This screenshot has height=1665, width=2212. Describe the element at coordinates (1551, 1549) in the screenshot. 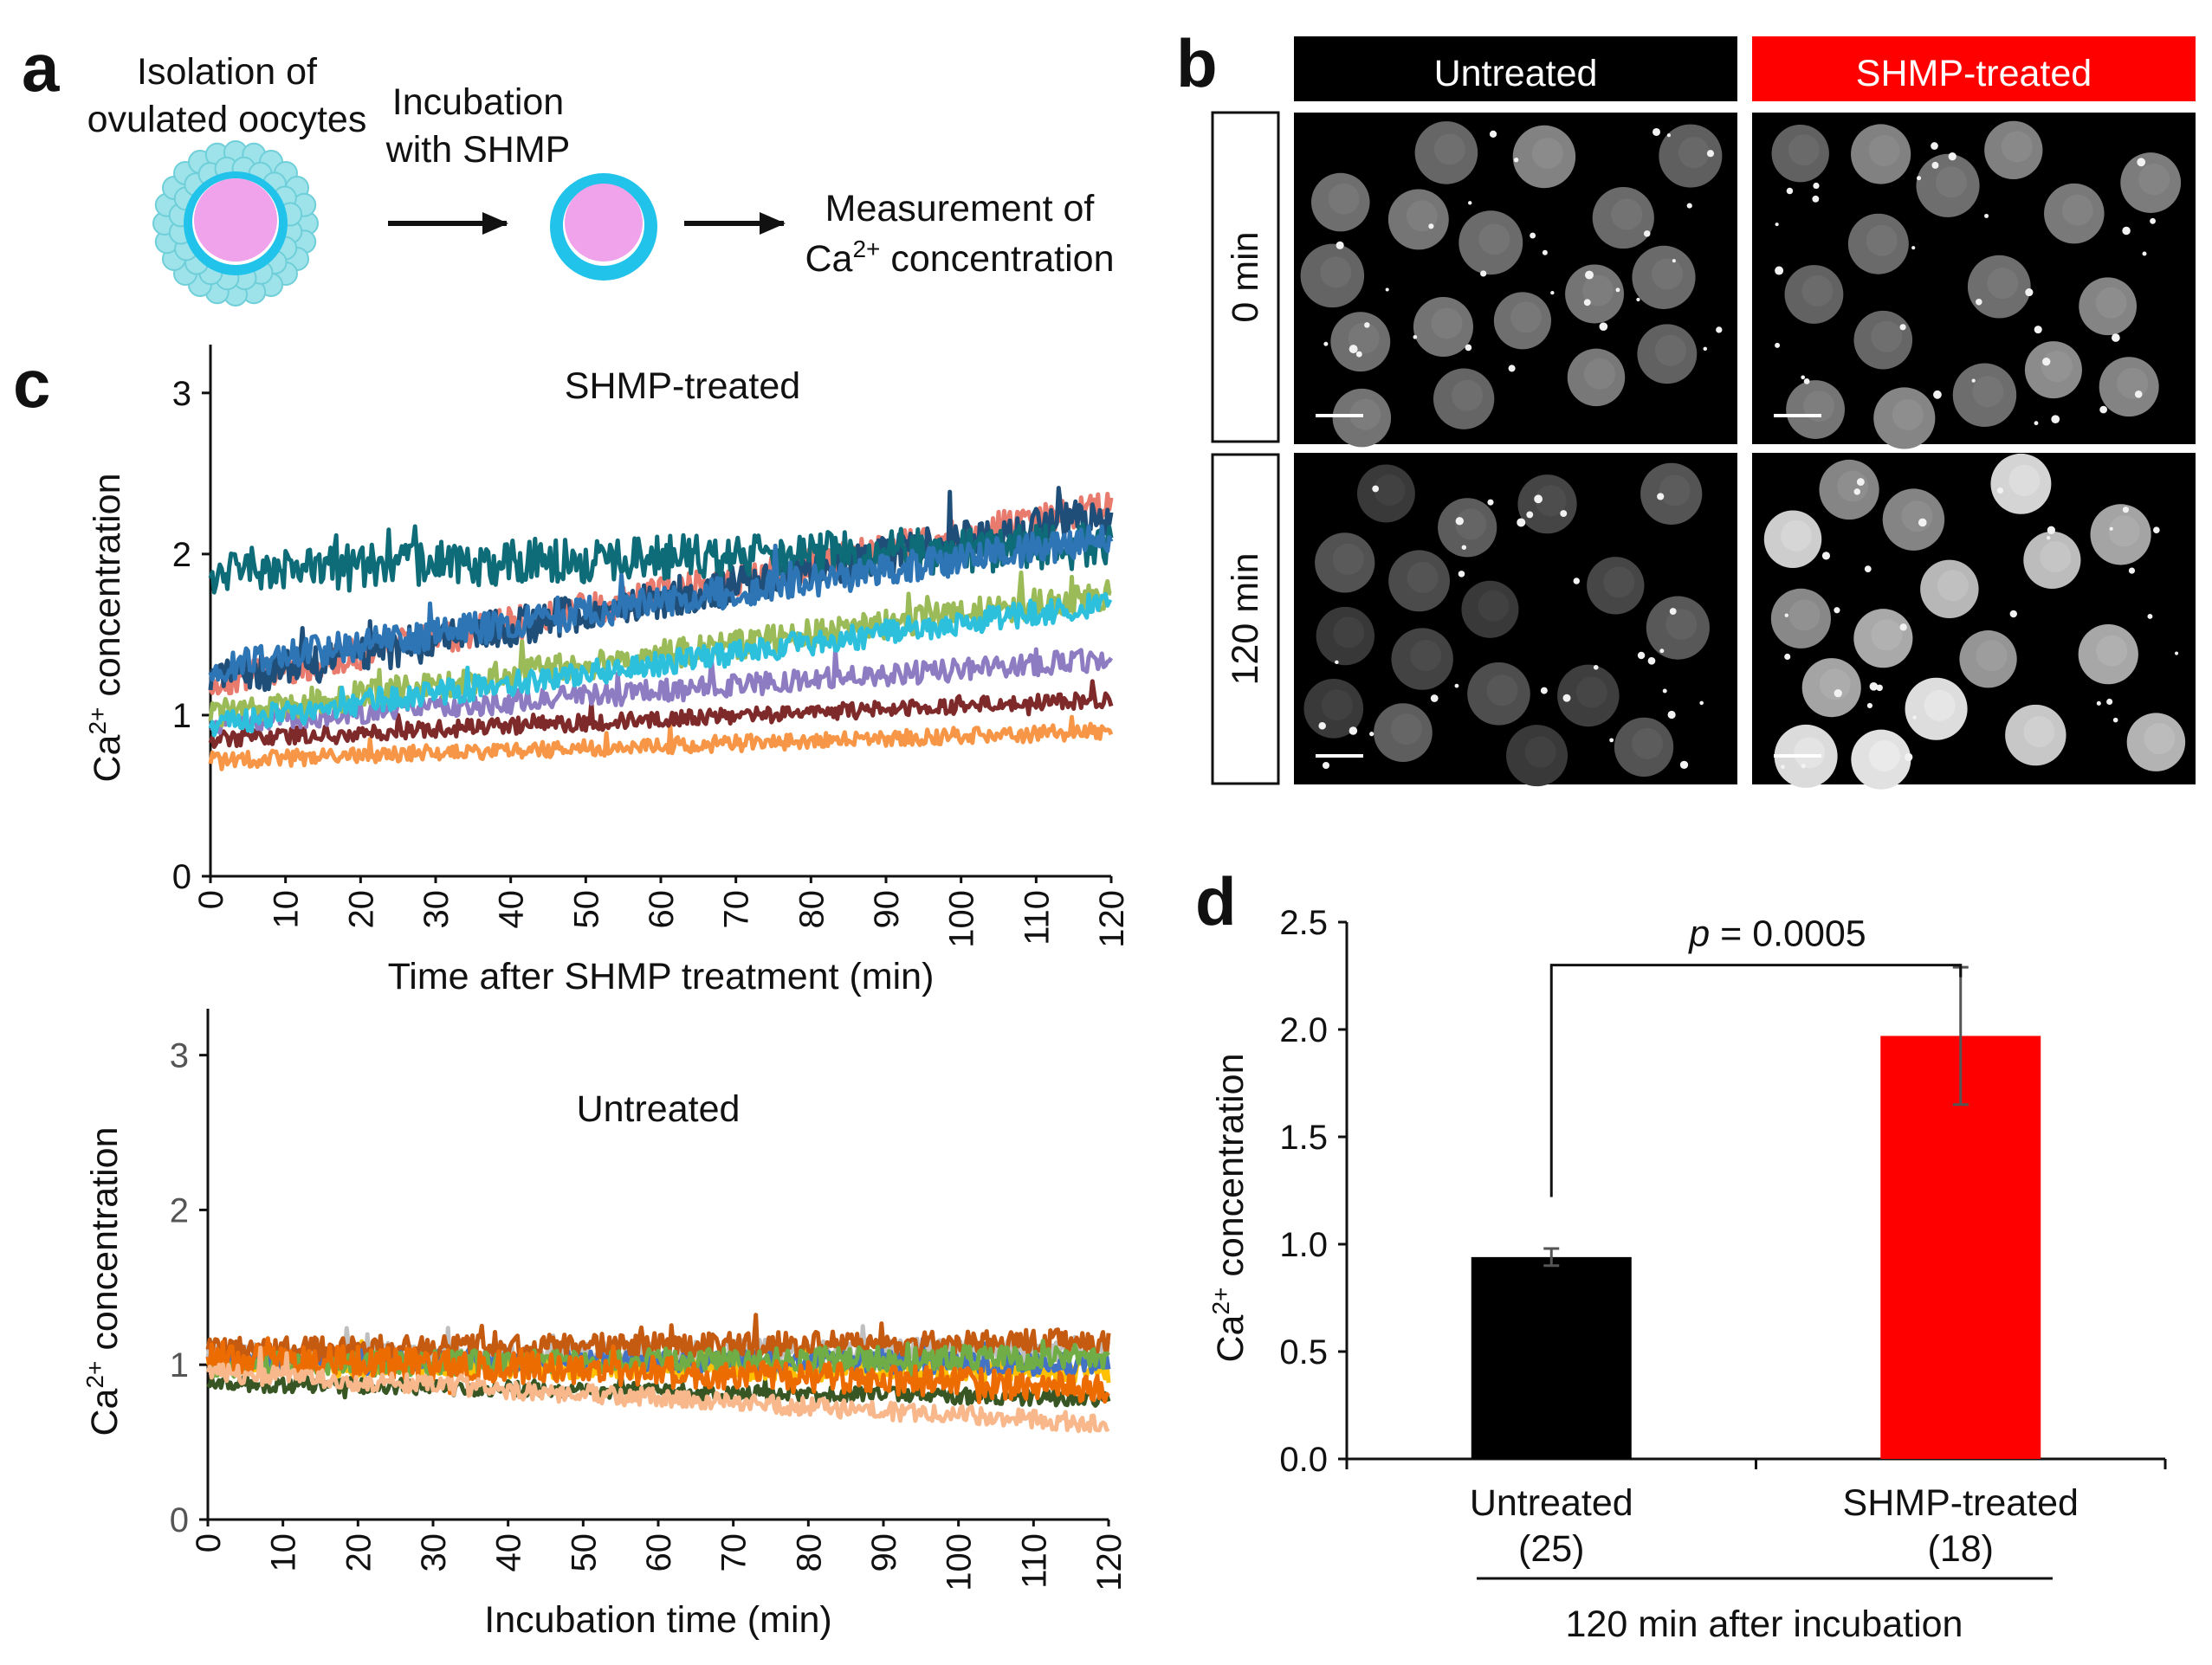

I see `category-n-label: (25)` at that location.